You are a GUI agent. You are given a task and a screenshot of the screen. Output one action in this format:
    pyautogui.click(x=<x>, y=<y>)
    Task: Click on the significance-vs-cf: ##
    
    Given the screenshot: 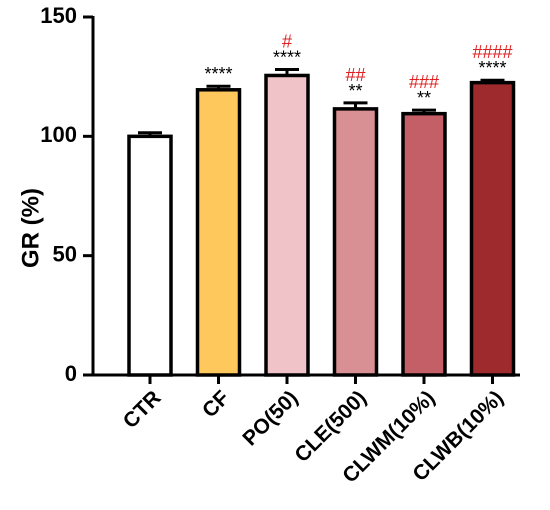 What is the action you would take?
    pyautogui.click(x=355, y=75)
    